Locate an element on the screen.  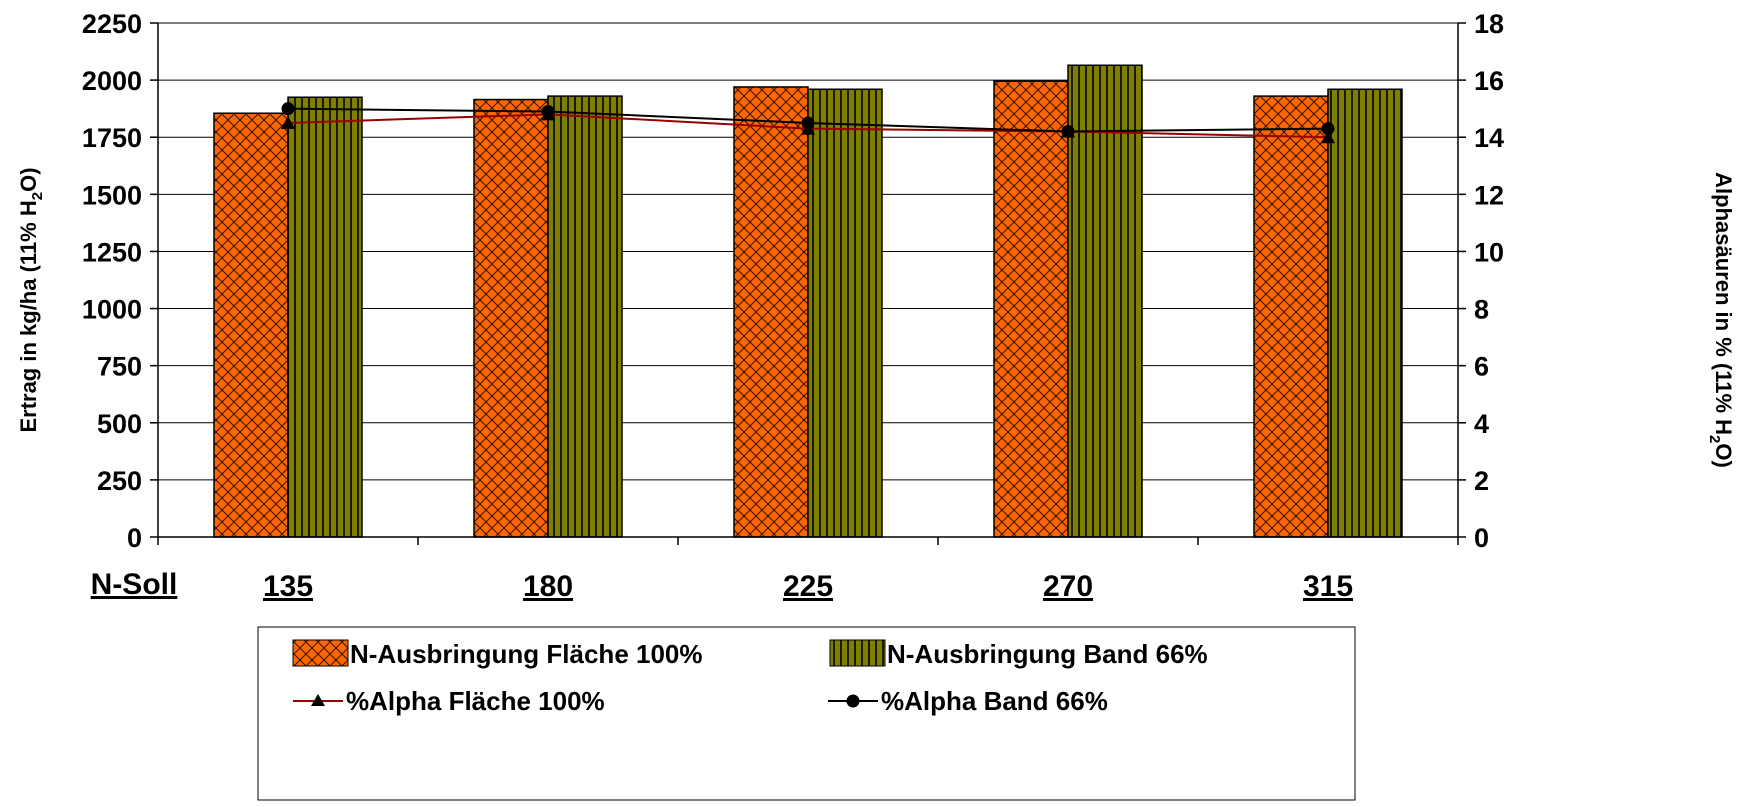
lines is located at coordinates (808, 123).